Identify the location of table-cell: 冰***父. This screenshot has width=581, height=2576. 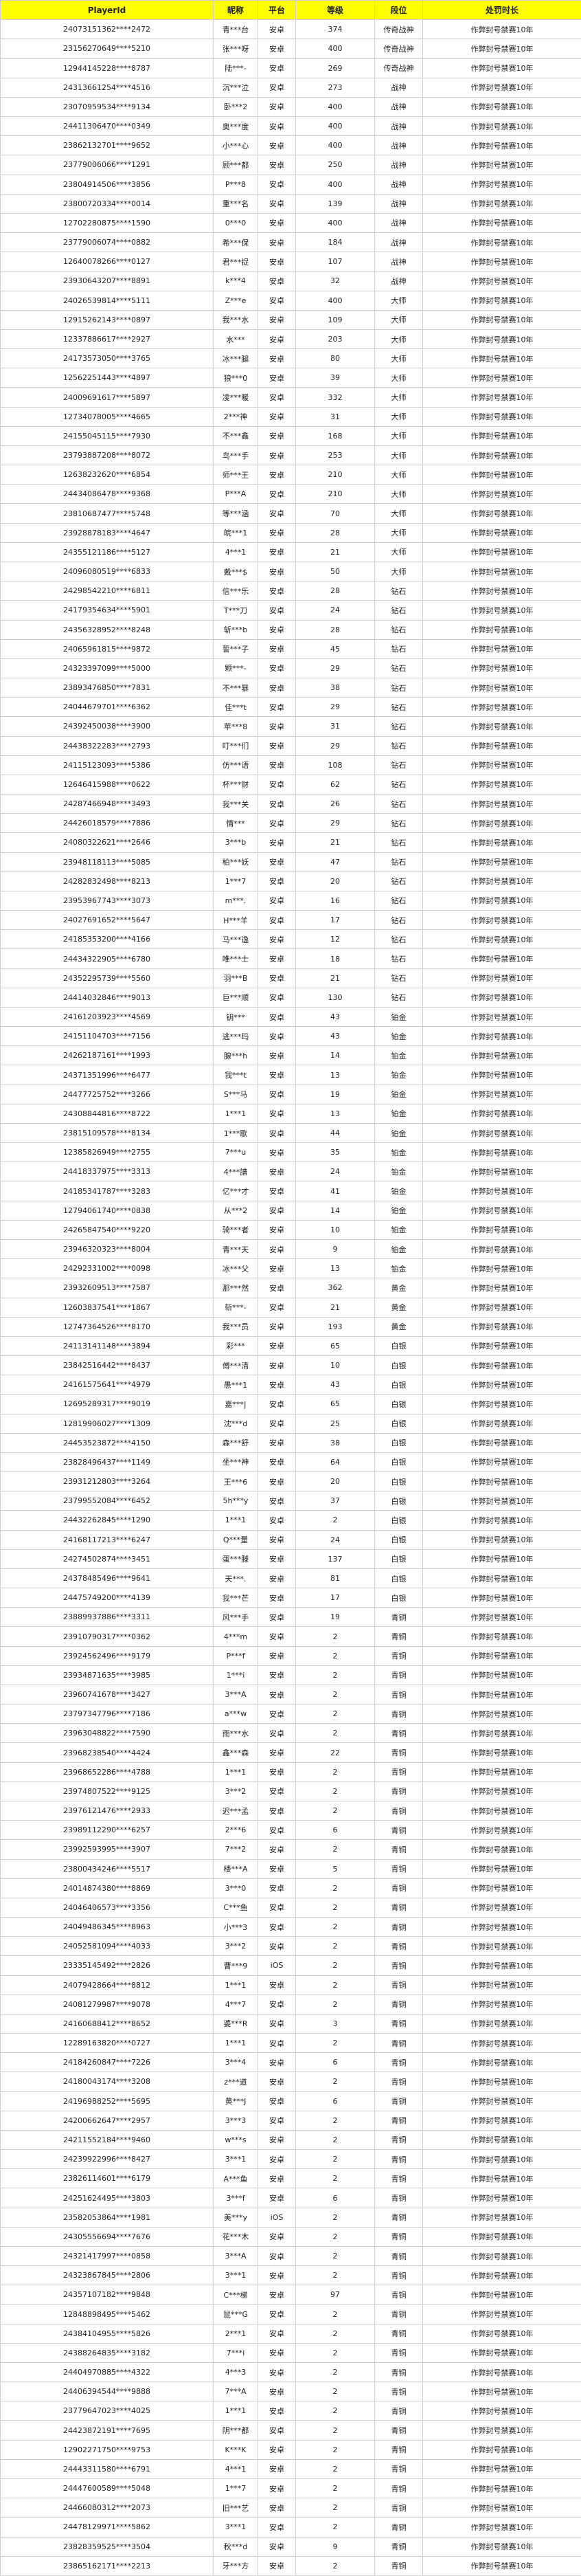
(236, 1268).